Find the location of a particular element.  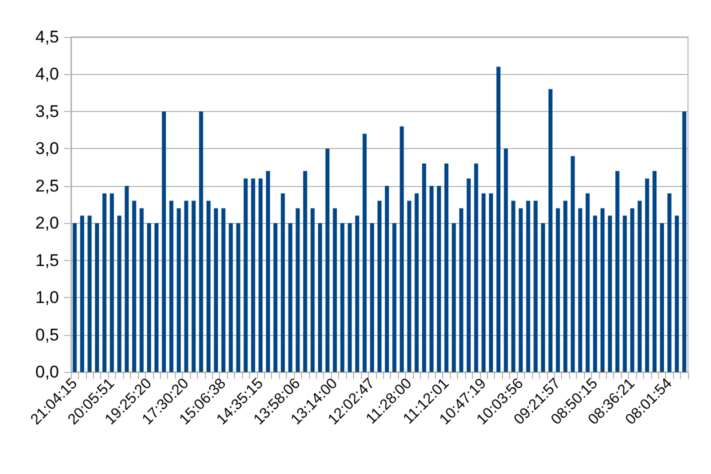

y-tick-label: 2,0 is located at coordinates (47, 223).